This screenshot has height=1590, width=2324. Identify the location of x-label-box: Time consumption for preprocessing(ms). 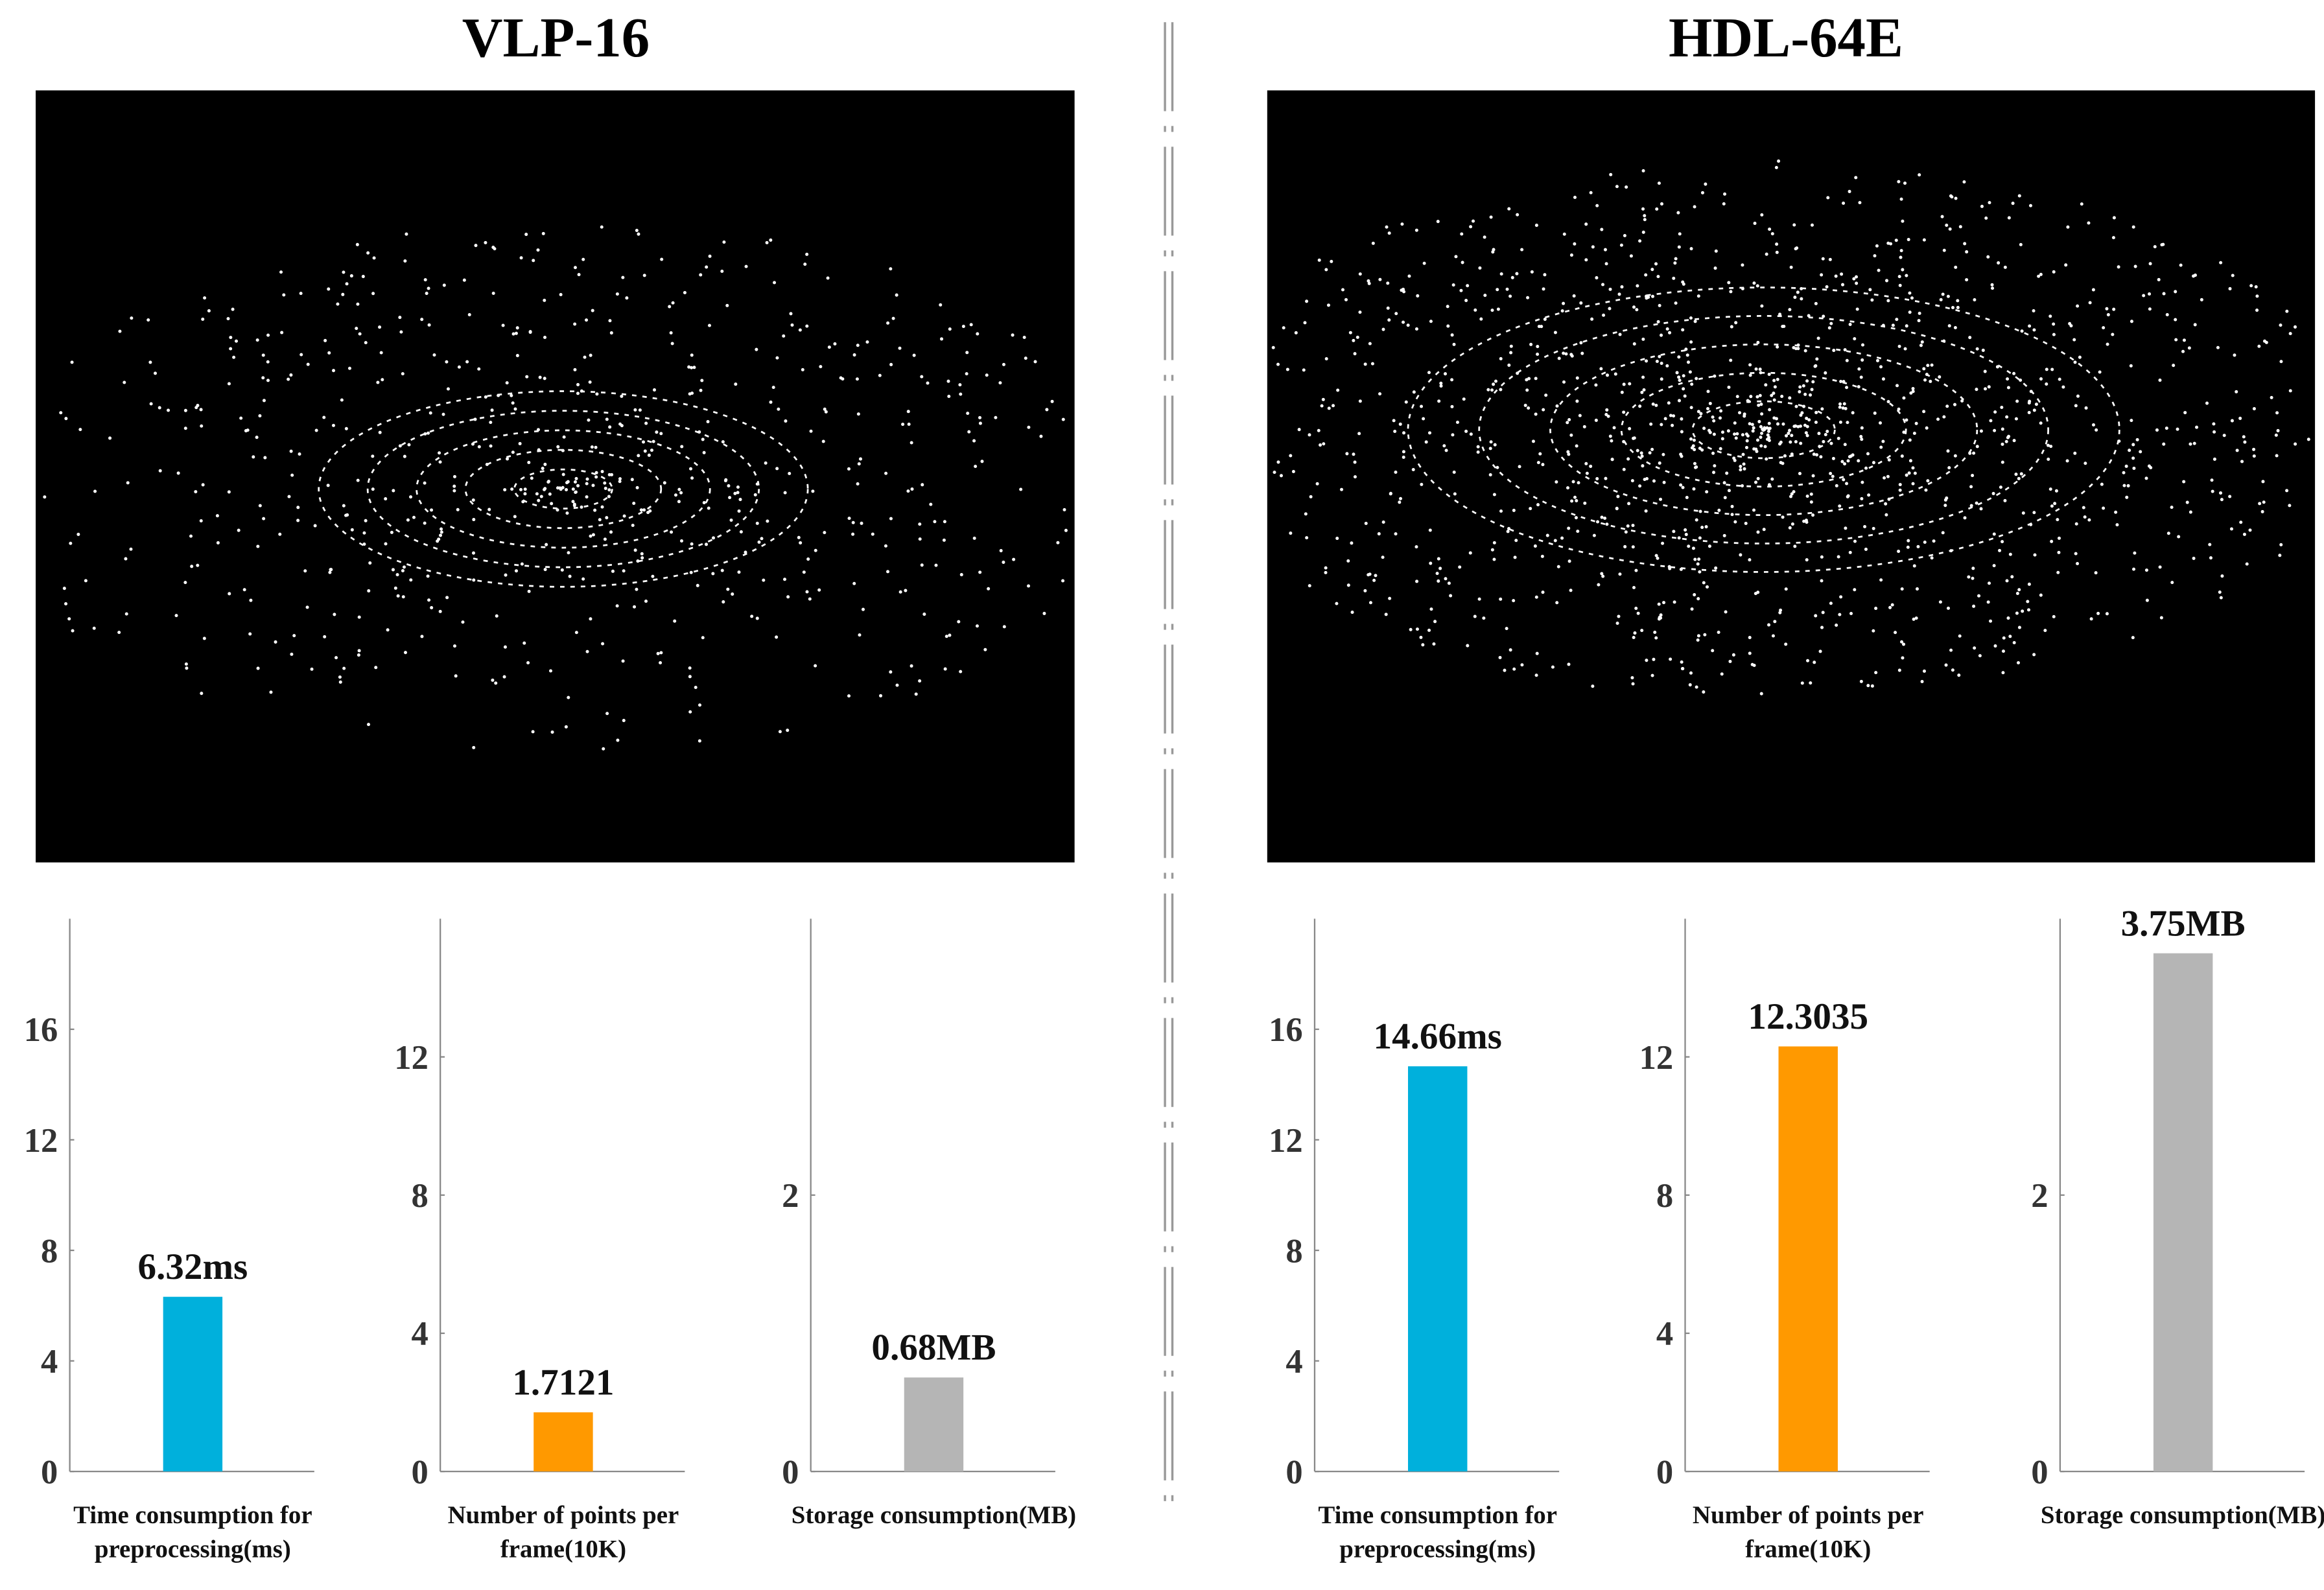
(1437, 1532).